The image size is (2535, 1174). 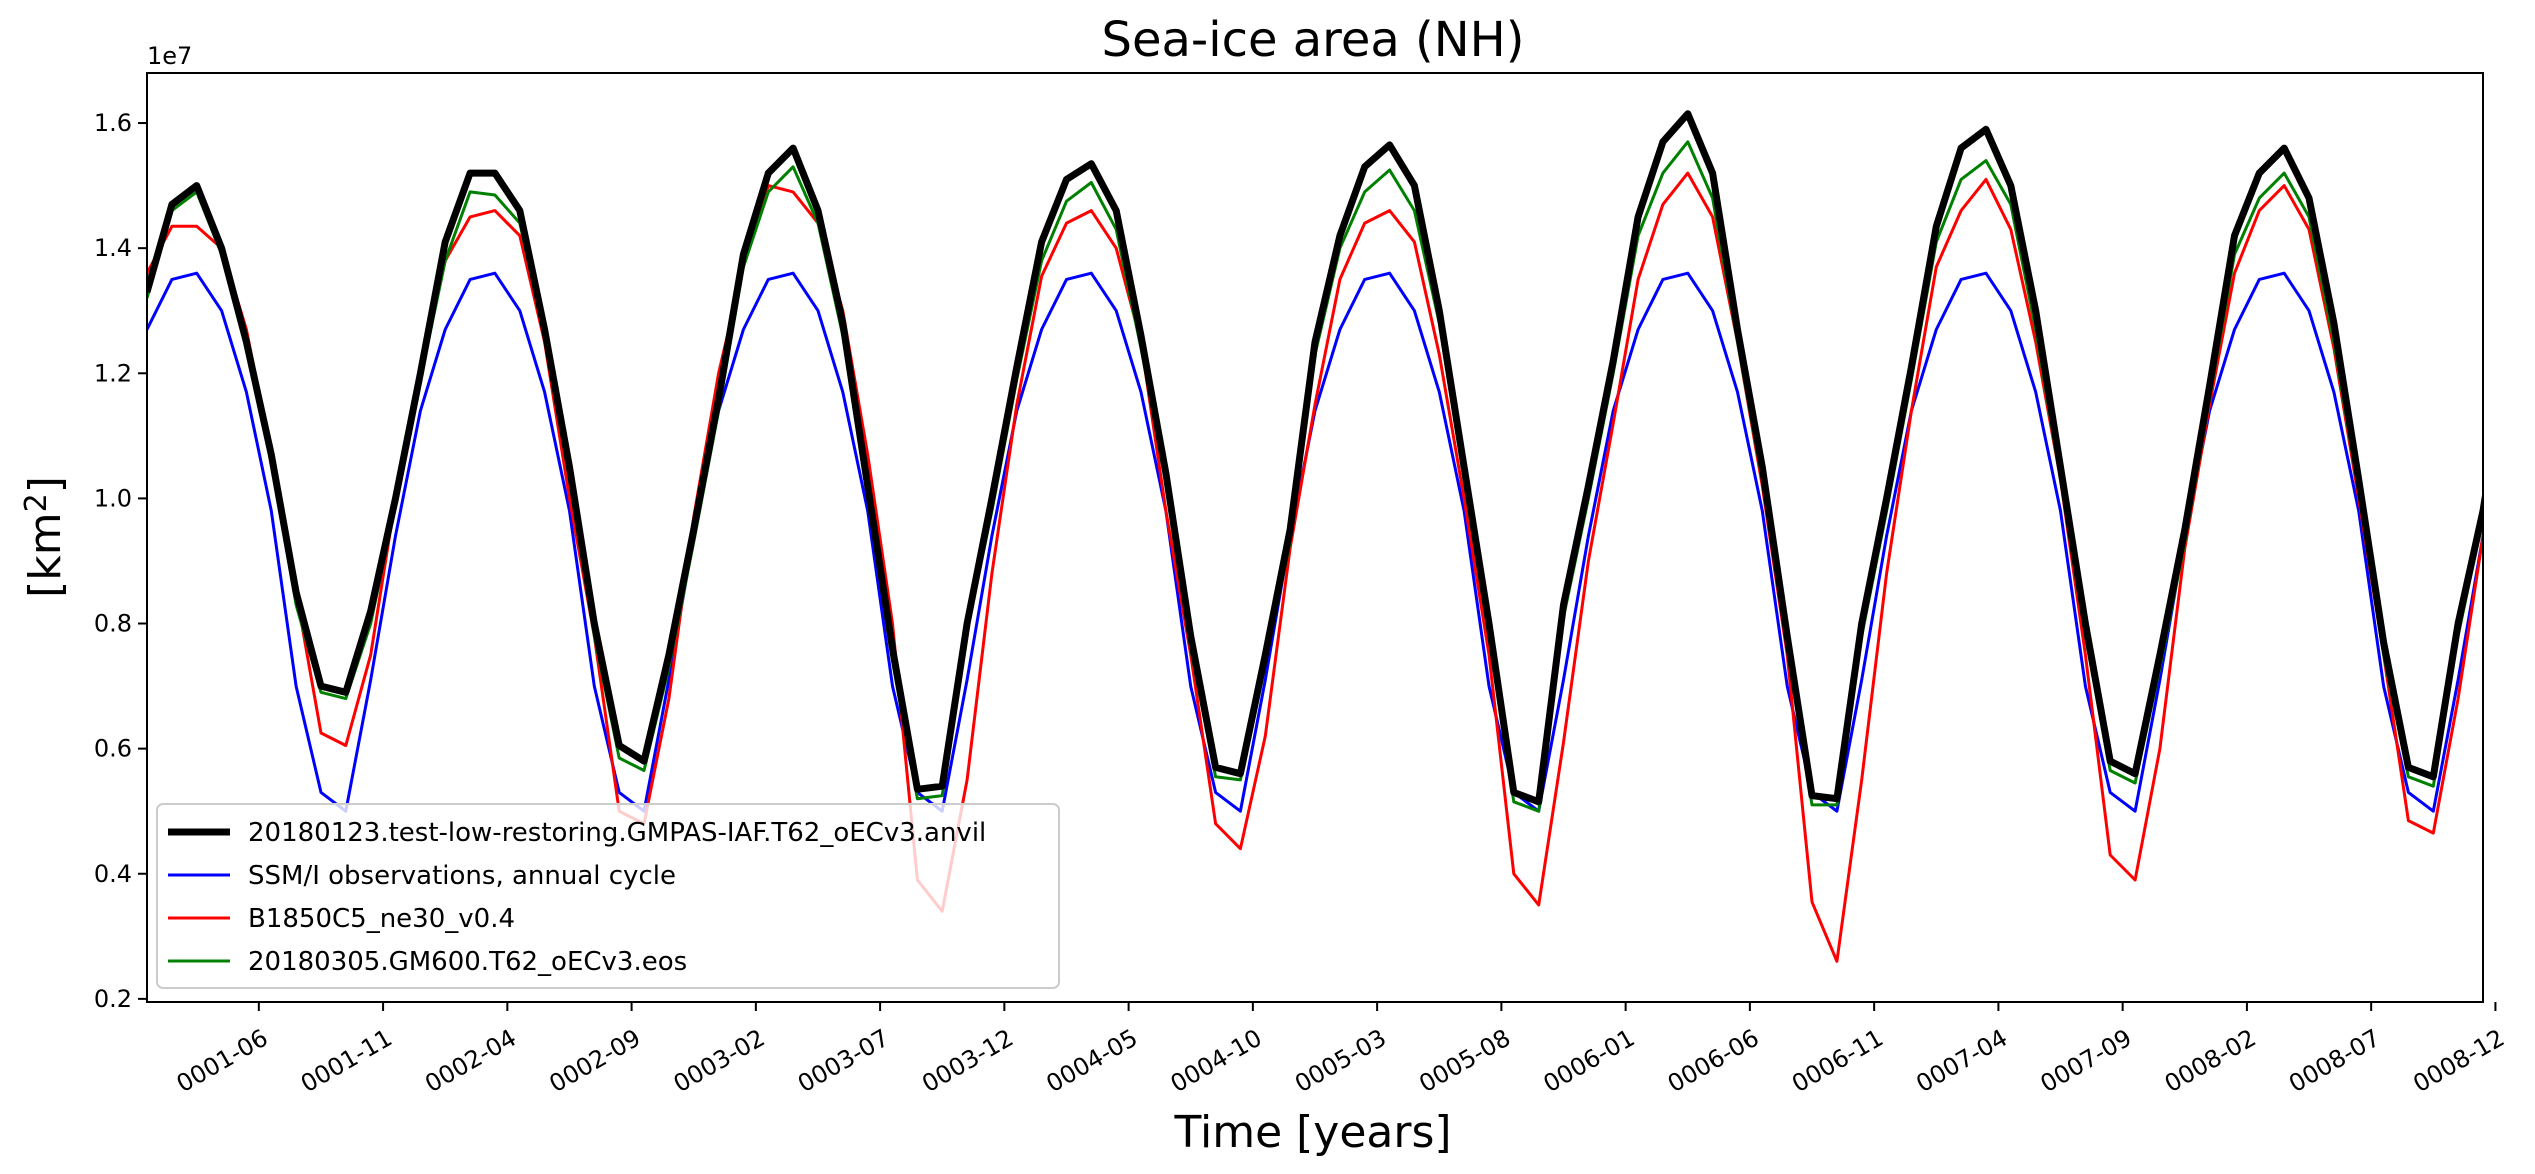 I want to click on x-tick-label: 0006-06, so click(x=1713, y=1061).